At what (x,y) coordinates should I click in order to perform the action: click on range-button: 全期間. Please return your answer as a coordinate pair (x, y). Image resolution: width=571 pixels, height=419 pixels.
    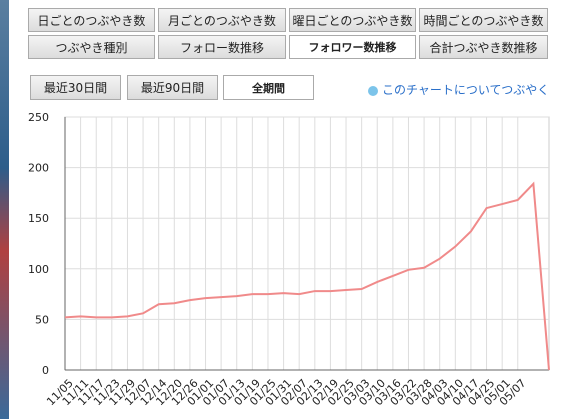
    Looking at the image, I should click on (268, 87).